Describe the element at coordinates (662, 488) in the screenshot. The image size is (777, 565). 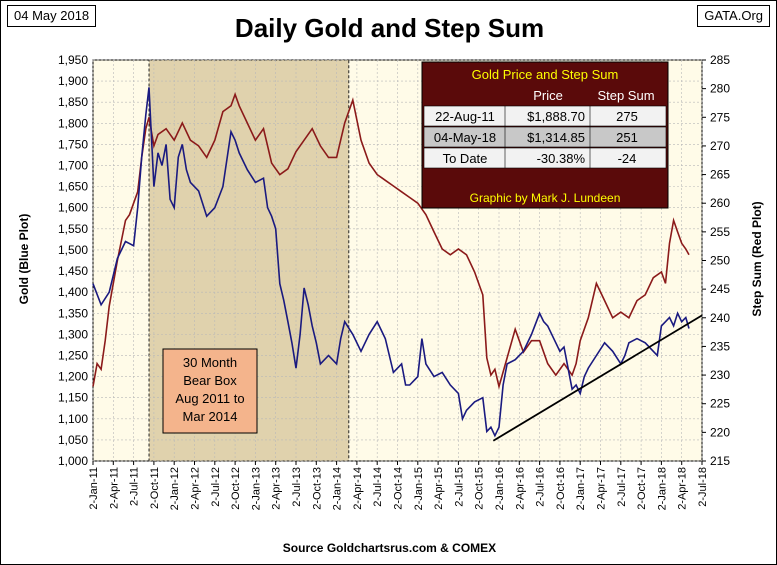
I see `x-tick-label: 2-Jan-18` at that location.